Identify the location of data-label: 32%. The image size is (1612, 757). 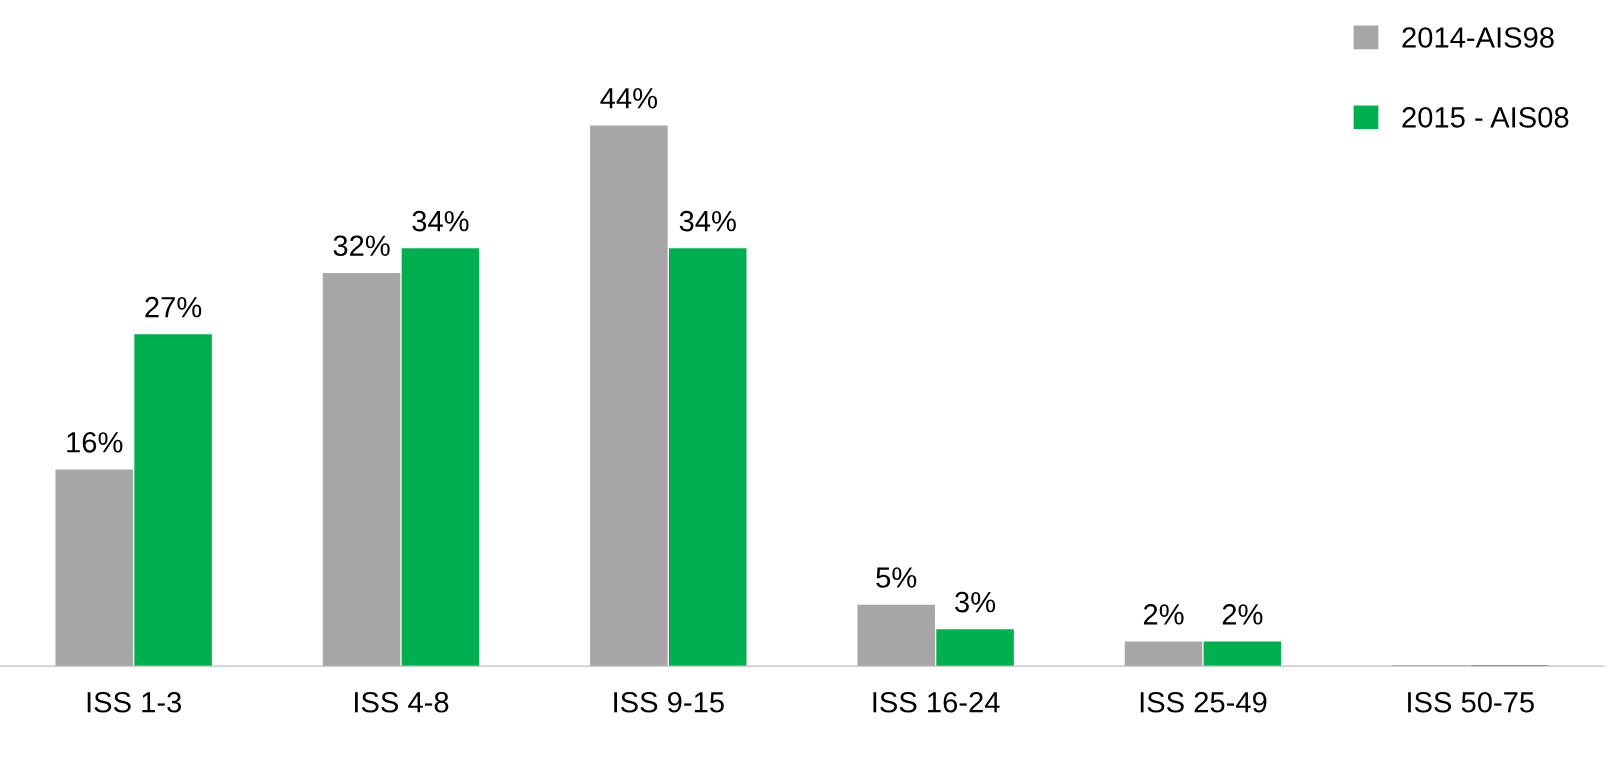
(361, 246).